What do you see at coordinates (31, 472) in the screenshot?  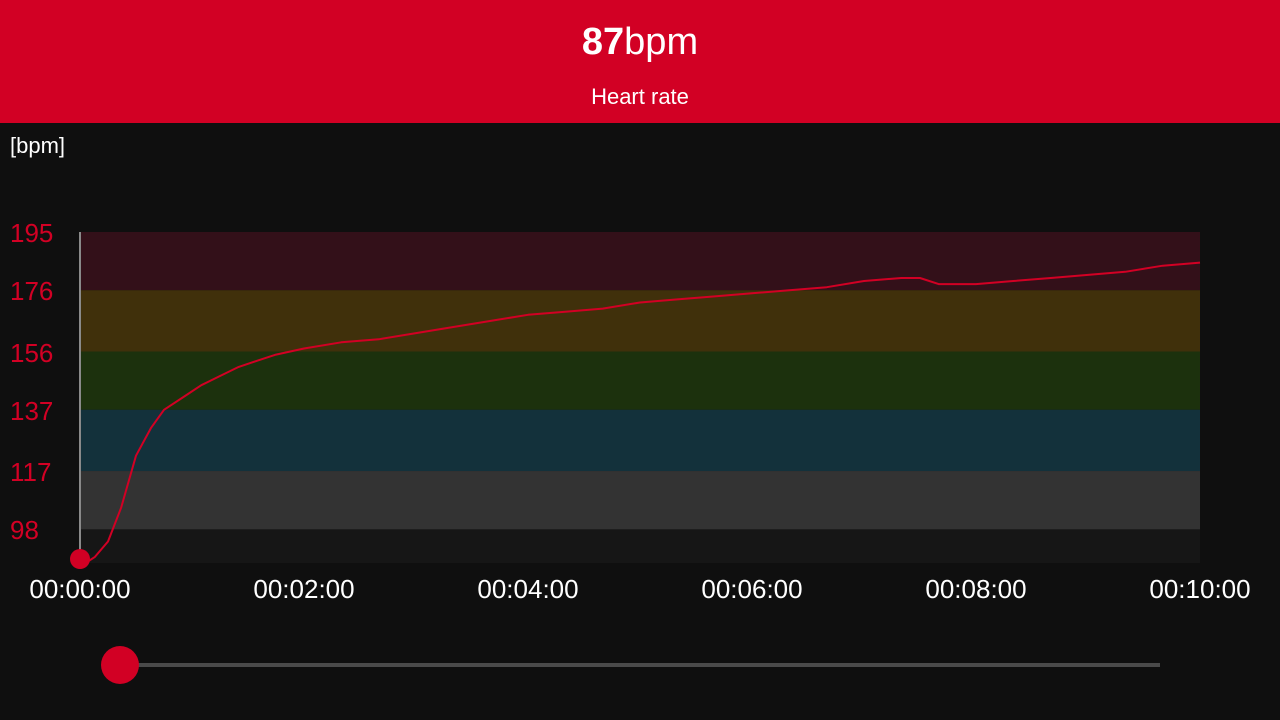 I see `y-tick-label: 117` at bounding box center [31, 472].